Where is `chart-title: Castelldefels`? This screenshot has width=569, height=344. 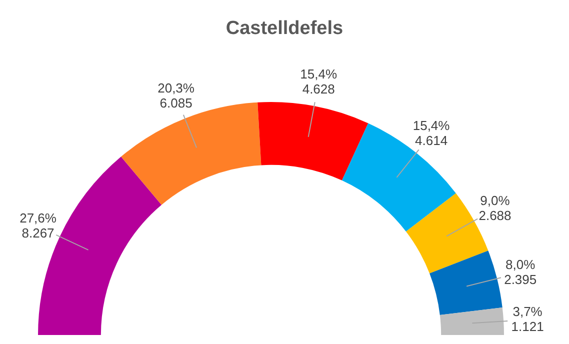
chart-title: Castelldefels is located at coordinates (284, 29).